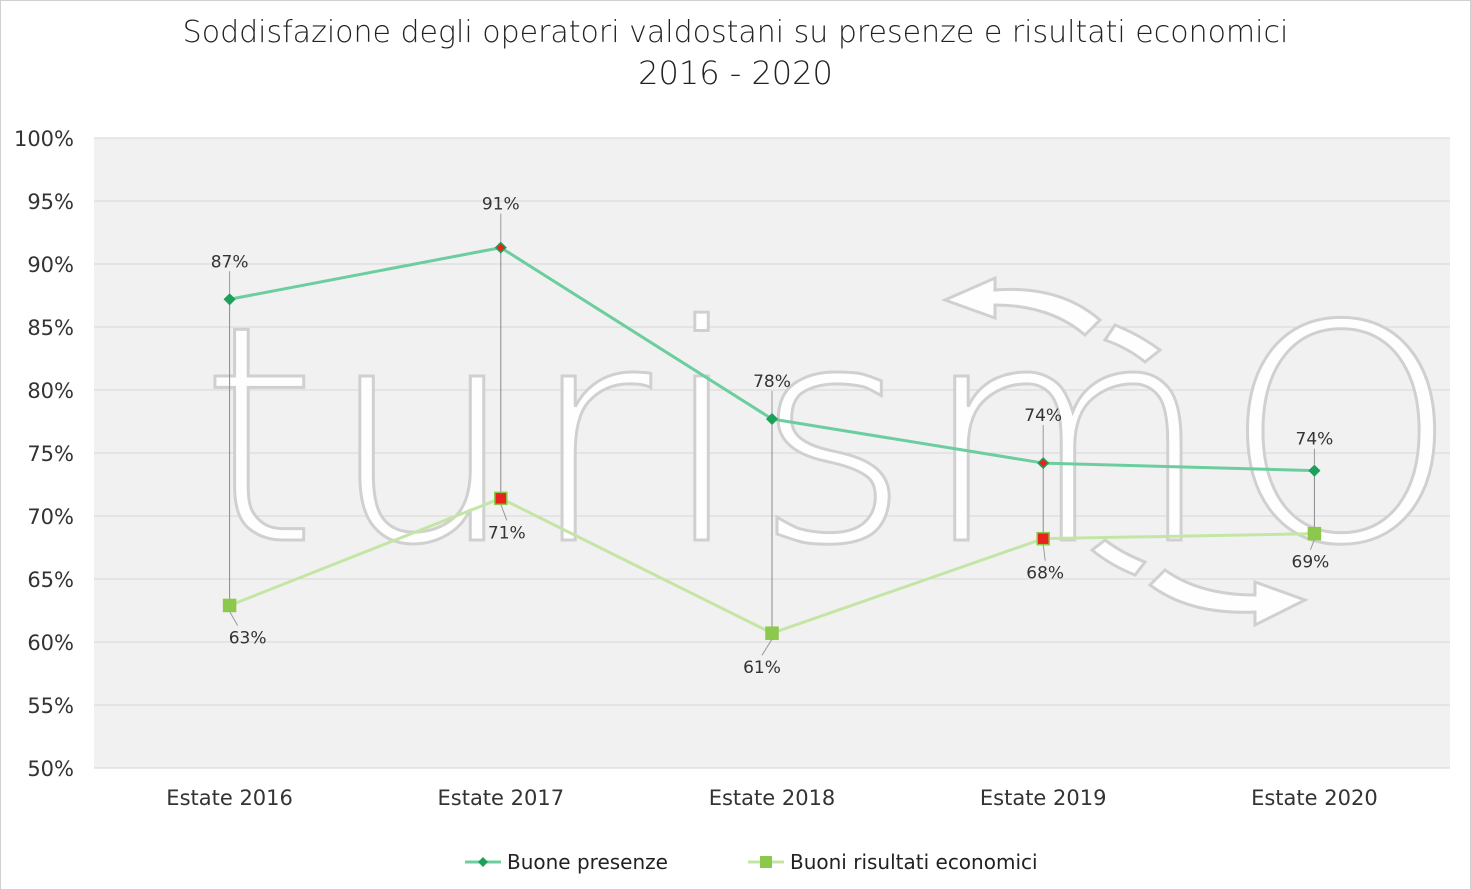 The height and width of the screenshot is (890, 1471). I want to click on data-label: 87%, so click(230, 262).